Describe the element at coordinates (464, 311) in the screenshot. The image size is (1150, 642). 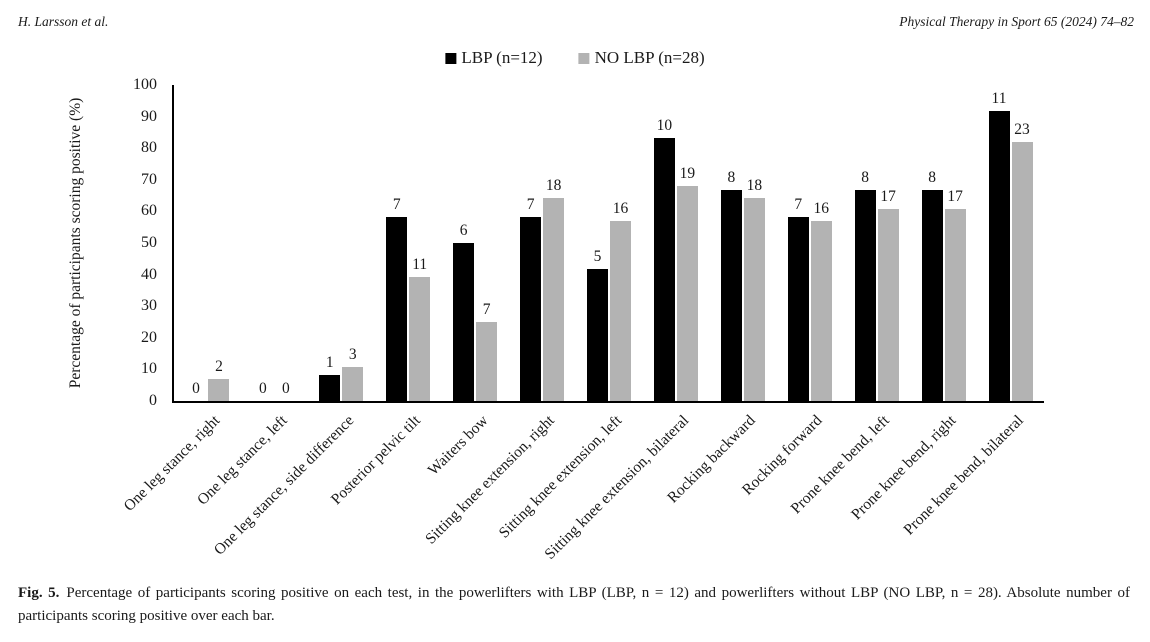
I see `bar-lbp: 6` at that location.